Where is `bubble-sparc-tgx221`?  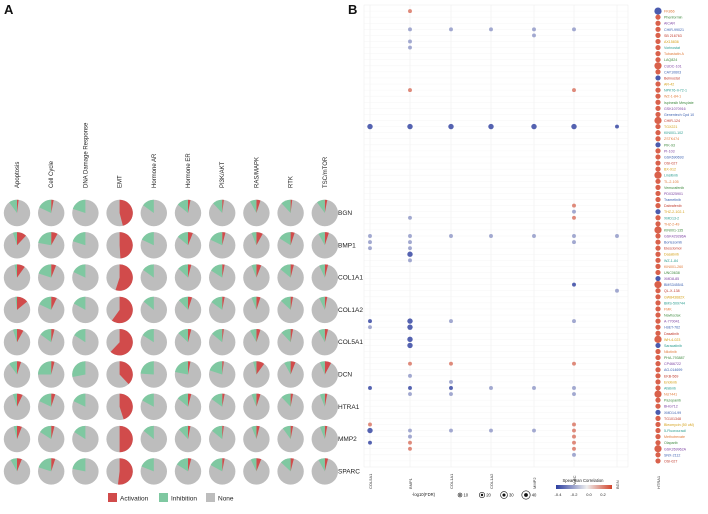
bubble-sparc-tgx221 is located at coordinates (574, 126).